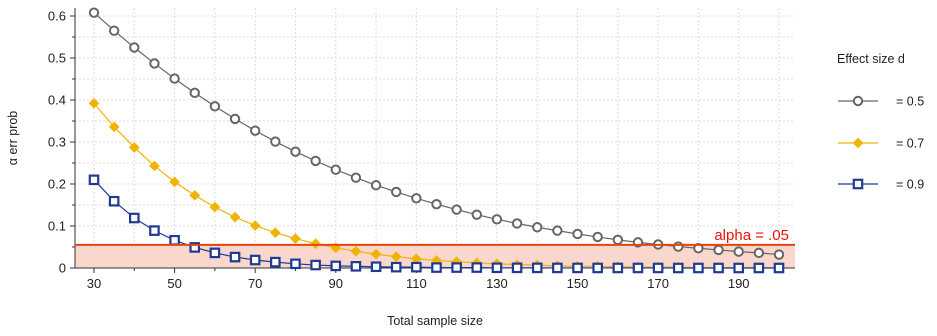 The width and height of the screenshot is (937, 336). I want to click on x-tick-label: 30, so click(94, 283).